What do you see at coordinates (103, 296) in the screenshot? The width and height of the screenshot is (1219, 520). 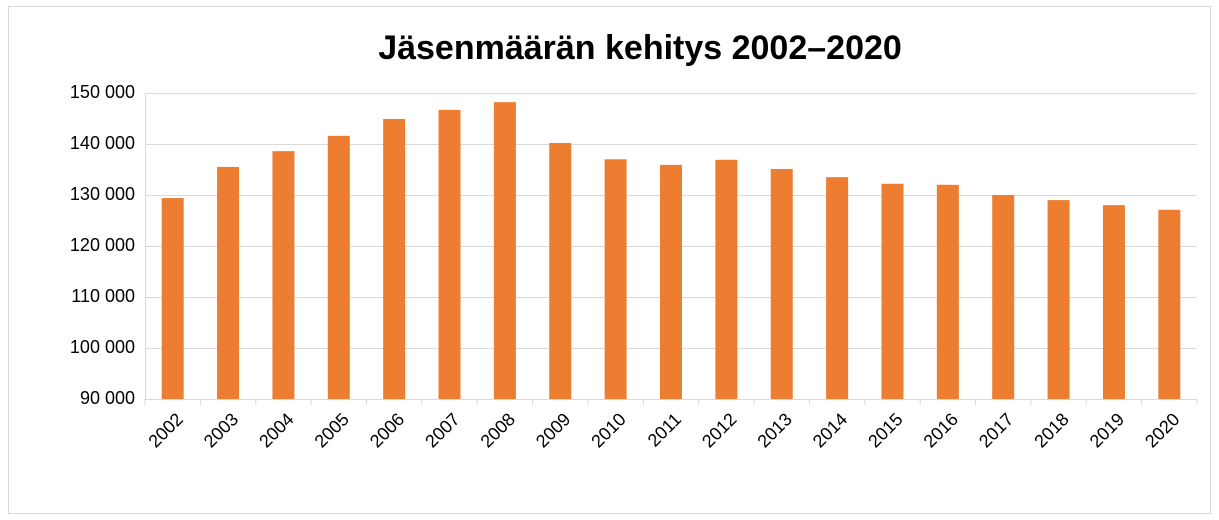 I see `y-tick-label: 110 000` at bounding box center [103, 296].